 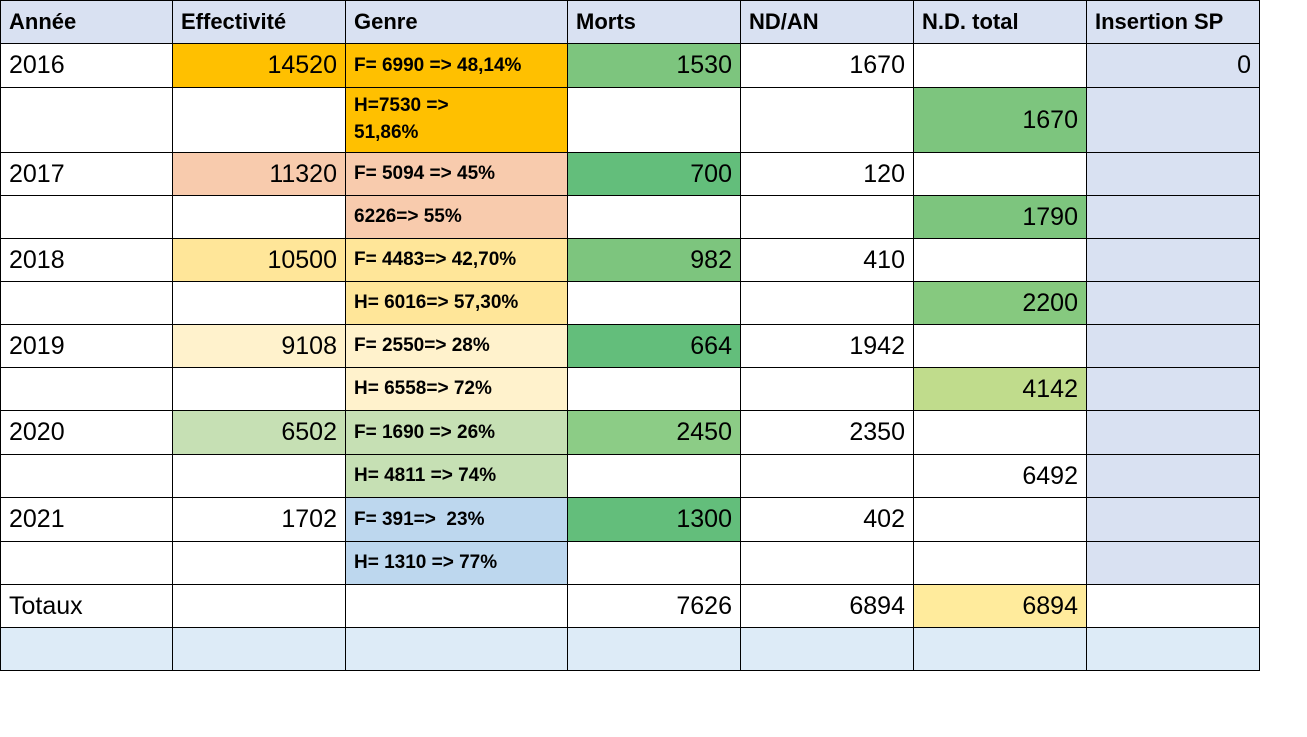 What do you see at coordinates (302, 65) in the screenshot?
I see `cell-text: 14520` at bounding box center [302, 65].